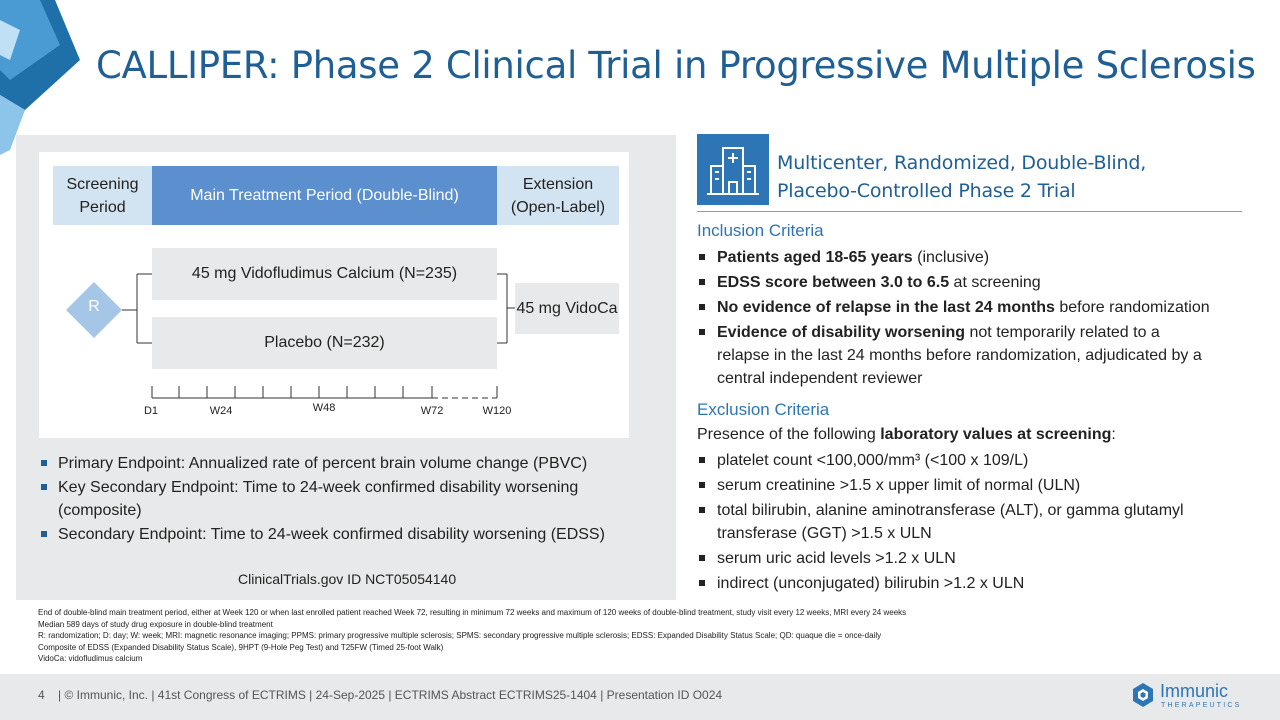  Describe the element at coordinates (324, 408) in the screenshot. I see `tick-label-w48: W48` at that location.